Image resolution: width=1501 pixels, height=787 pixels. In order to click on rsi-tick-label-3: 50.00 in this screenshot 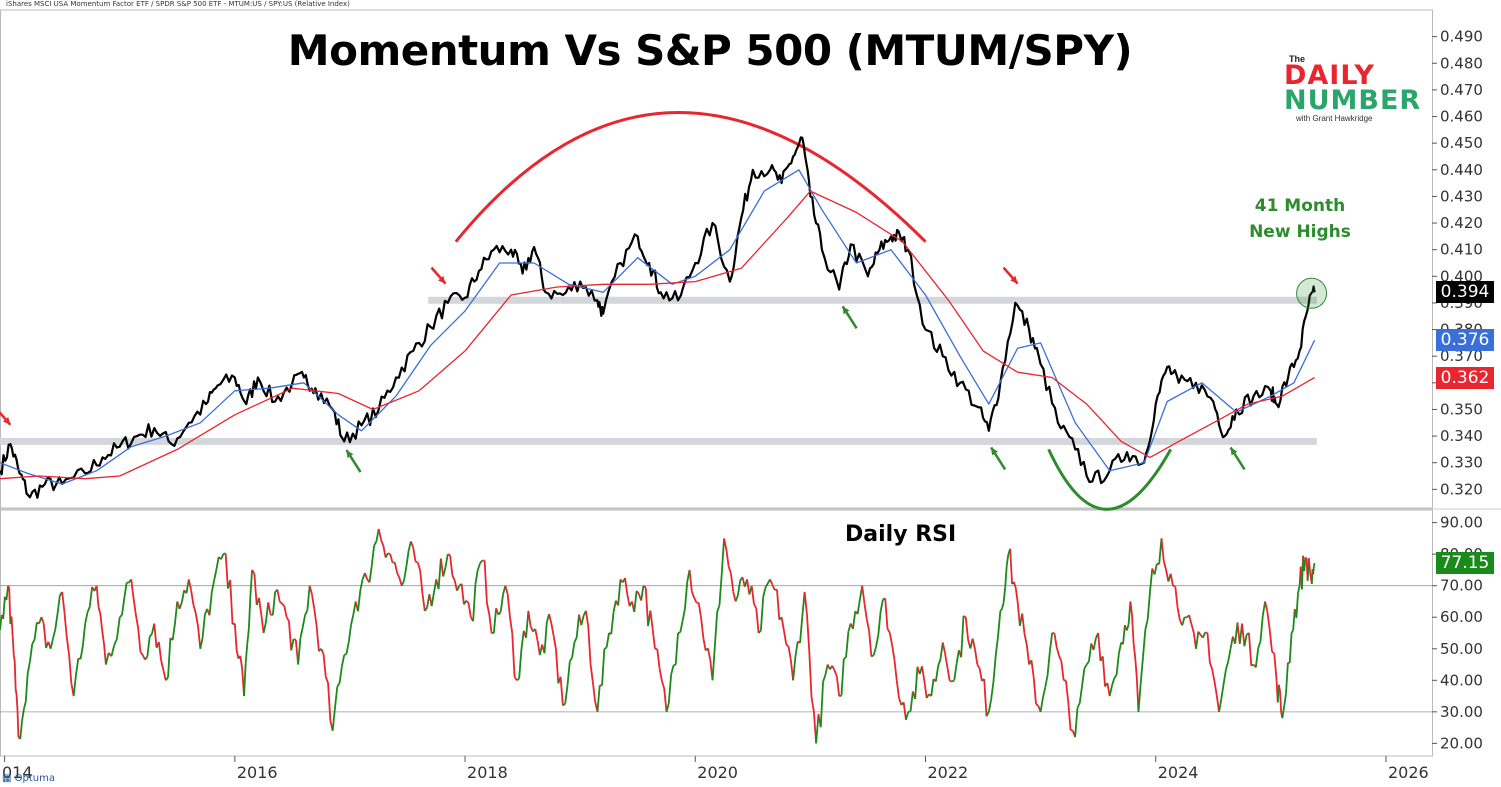, I will do `click(1461, 649)`.